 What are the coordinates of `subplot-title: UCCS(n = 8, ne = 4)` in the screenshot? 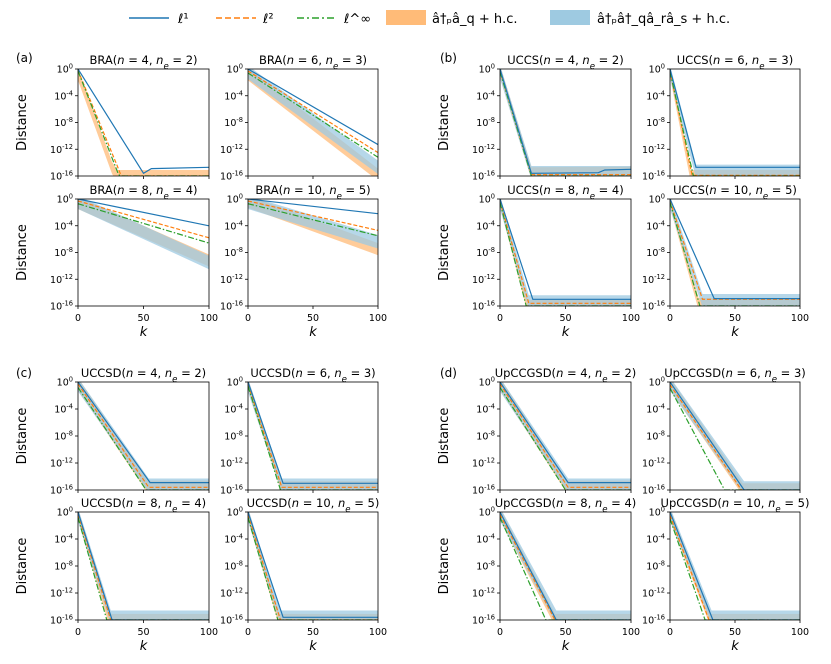 It's located at (565, 192).